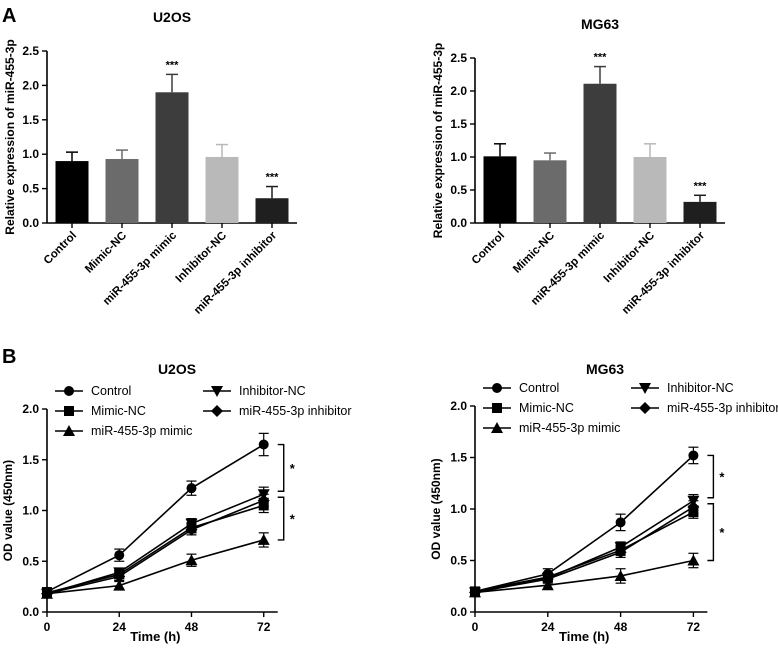 This screenshot has height=649, width=778. Describe the element at coordinates (528, 408) in the screenshot. I see `legend-item: Mimic-NC` at that location.